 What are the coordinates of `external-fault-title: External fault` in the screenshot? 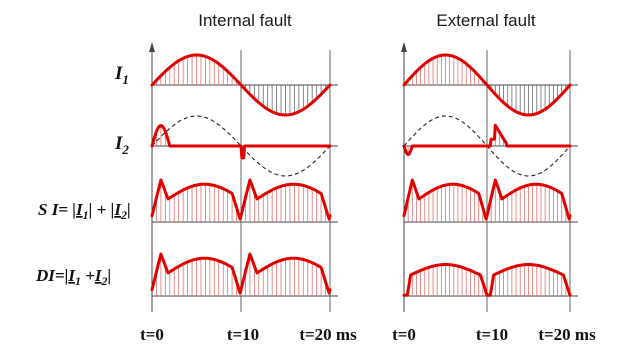 It's located at (485, 20).